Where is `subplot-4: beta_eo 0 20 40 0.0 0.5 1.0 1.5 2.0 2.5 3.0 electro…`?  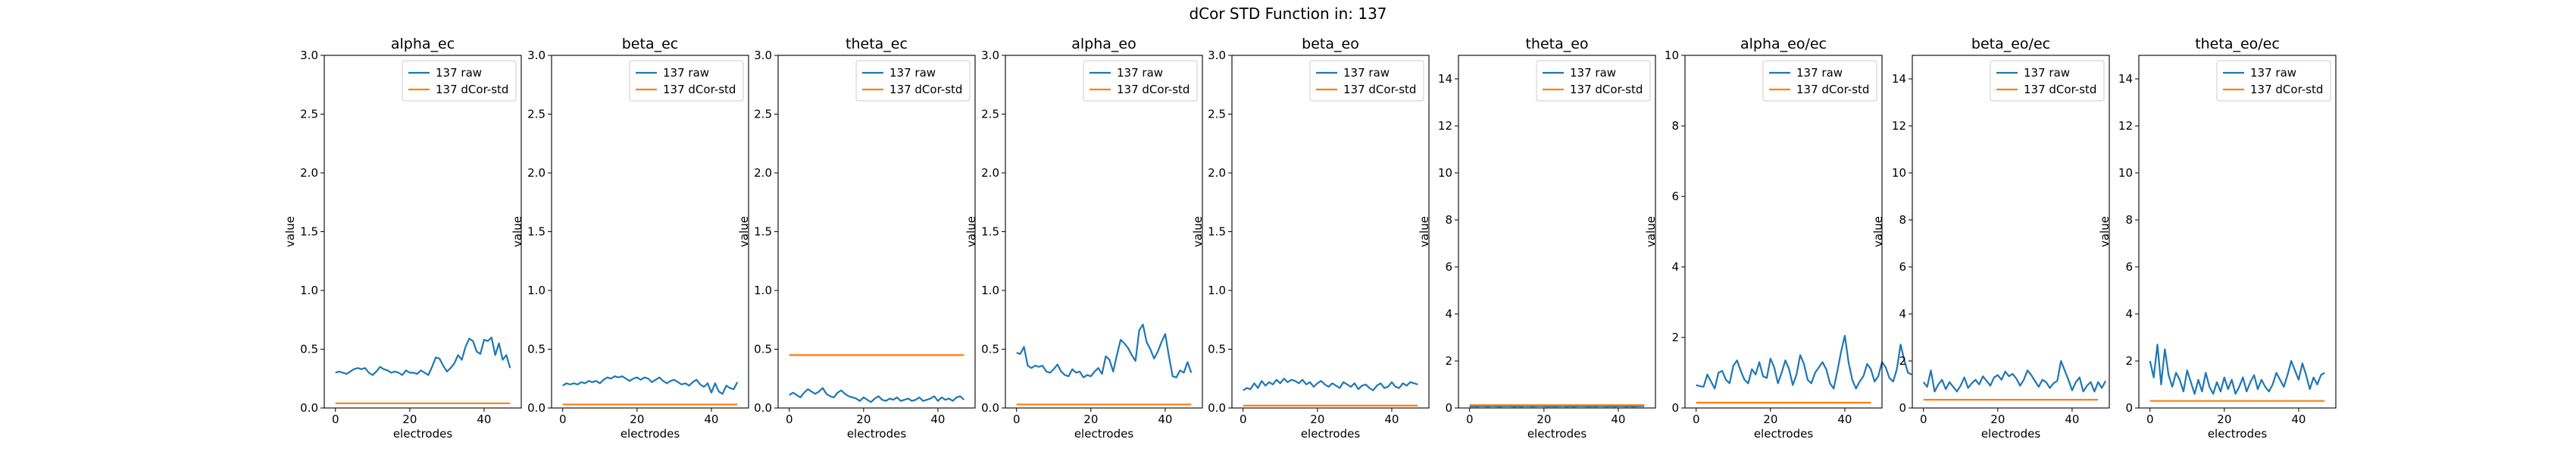 subplot-4: beta_eo 0 20 40 0.0 0.5 1.0 1.5 2.0 2.5 3.0 electro… is located at coordinates (1310, 238).